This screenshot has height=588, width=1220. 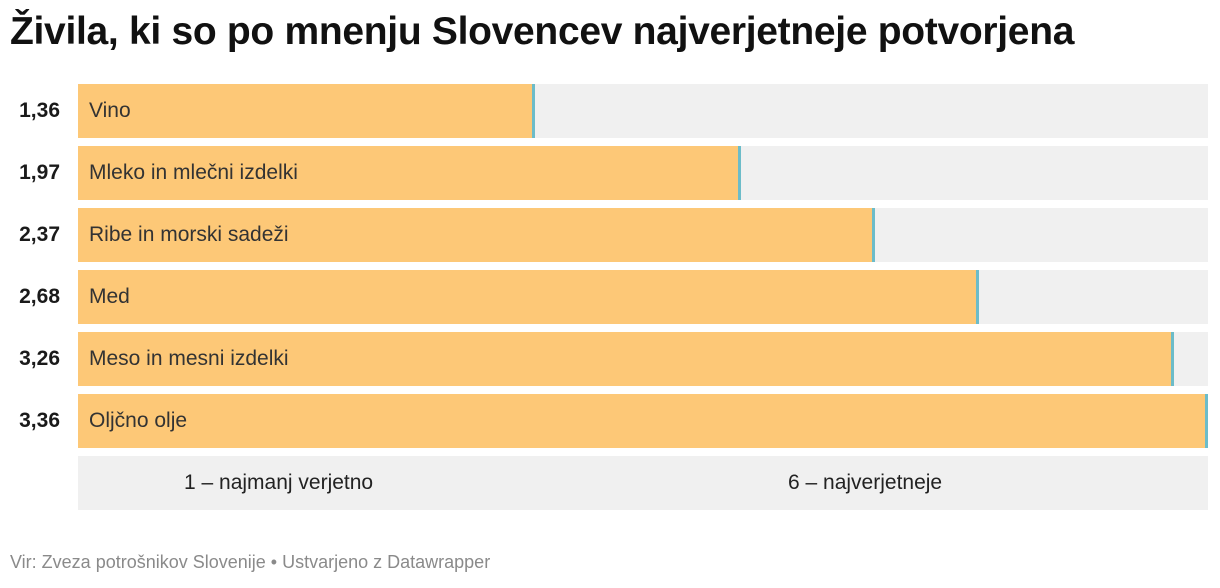 I want to click on bar-category-label: Mleko in mlečni izdelki, so click(x=193, y=172).